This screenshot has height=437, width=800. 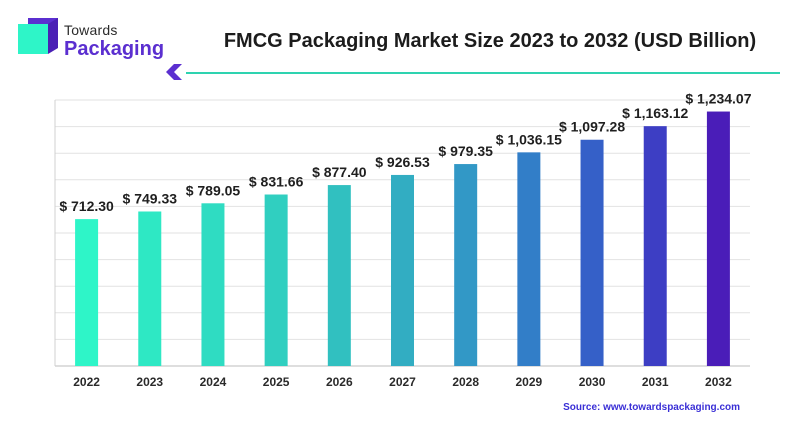 What do you see at coordinates (465, 151) in the screenshot?
I see `value-label-2028: $ 979.35` at bounding box center [465, 151].